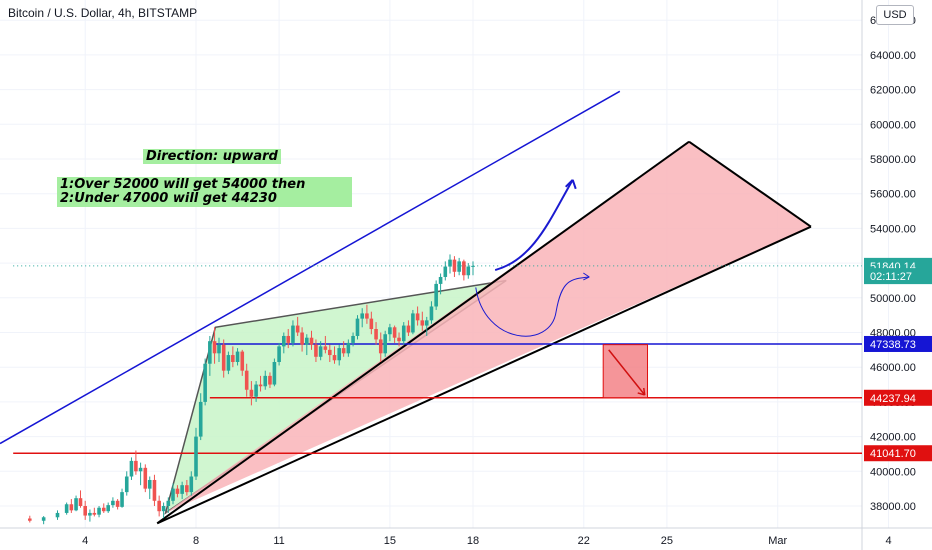  What do you see at coordinates (204, 198) in the screenshot?
I see `scenario-note-2: 2:Under 47000 will get 44230` at bounding box center [204, 198].